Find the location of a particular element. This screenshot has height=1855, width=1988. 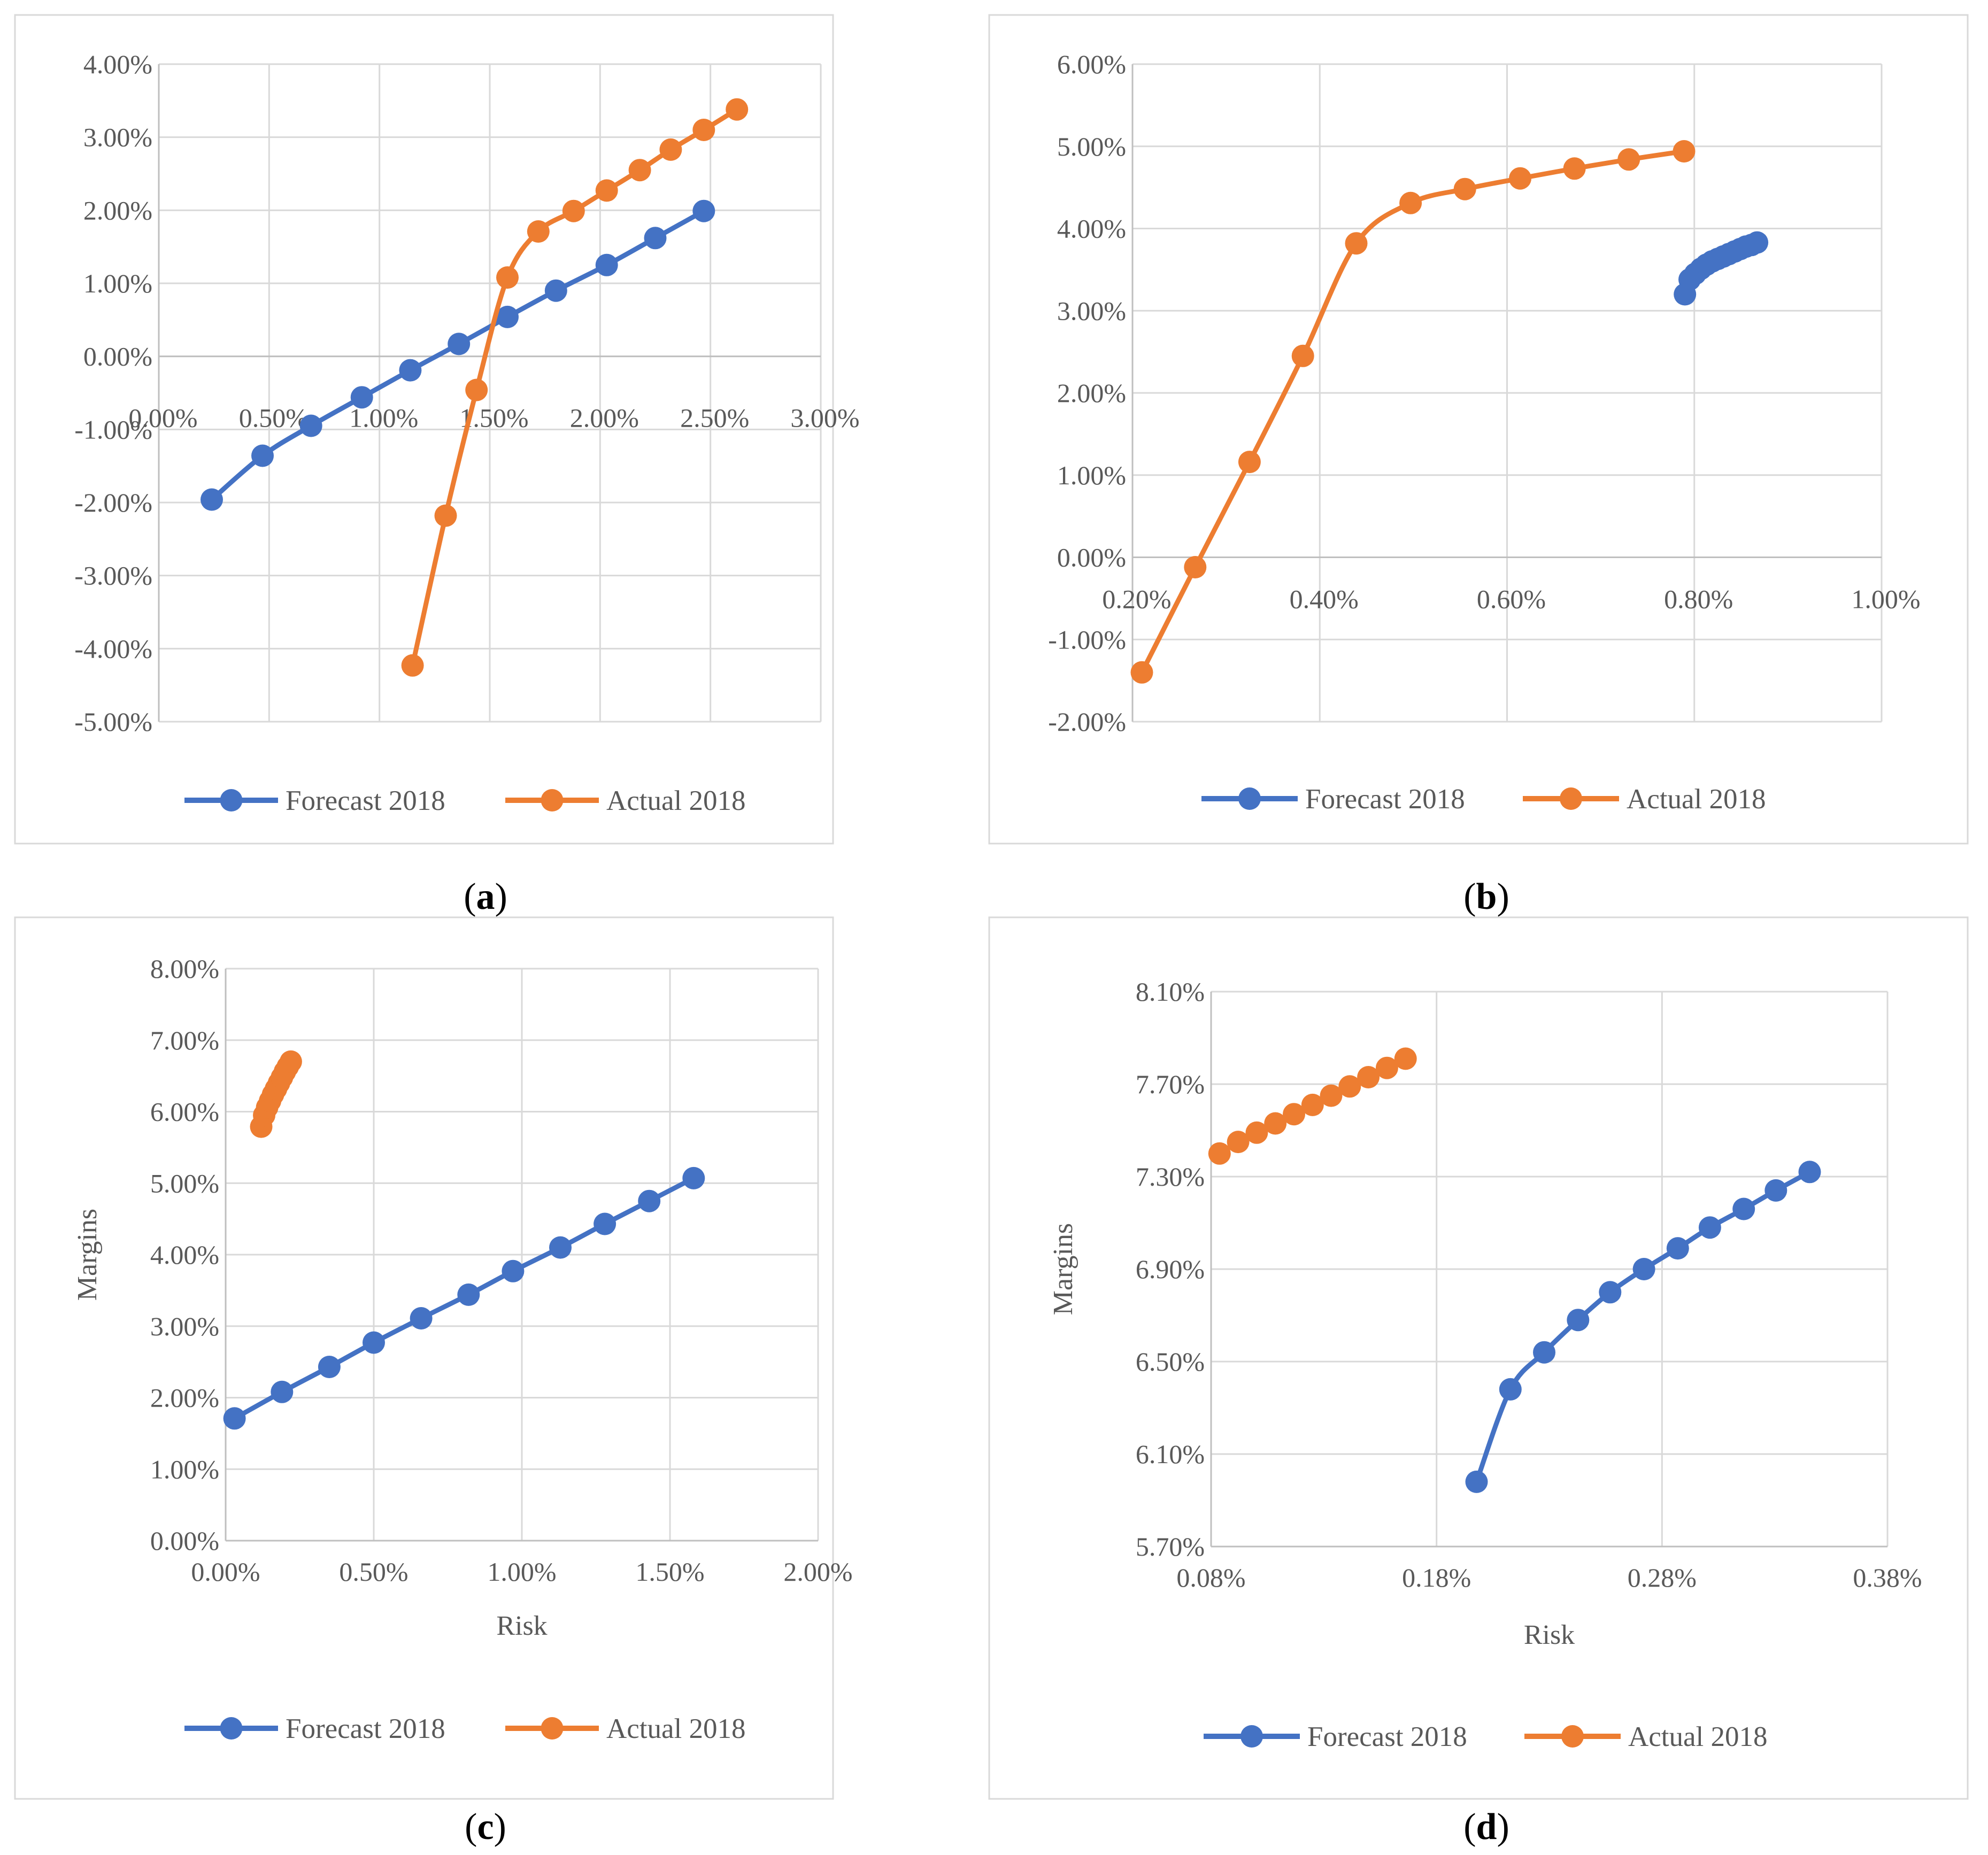

caption-a-close-paren: ) is located at coordinates (501, 897).